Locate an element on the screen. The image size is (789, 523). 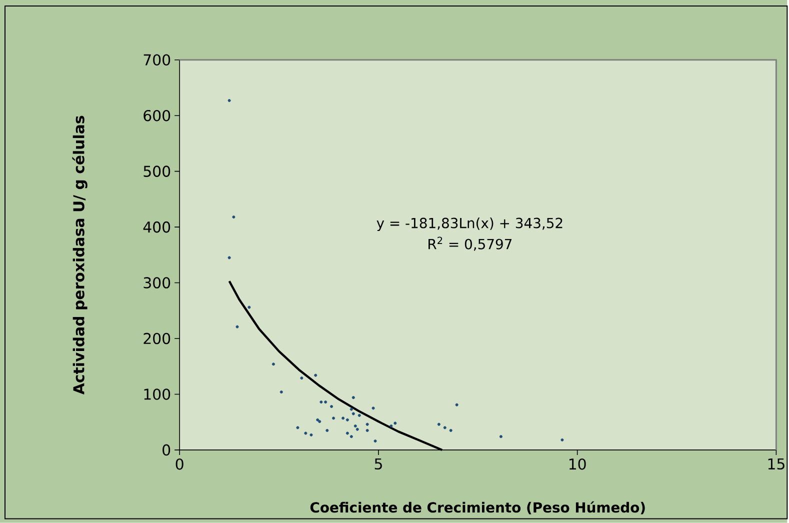
x-tick-label: 0 is located at coordinates (180, 464).